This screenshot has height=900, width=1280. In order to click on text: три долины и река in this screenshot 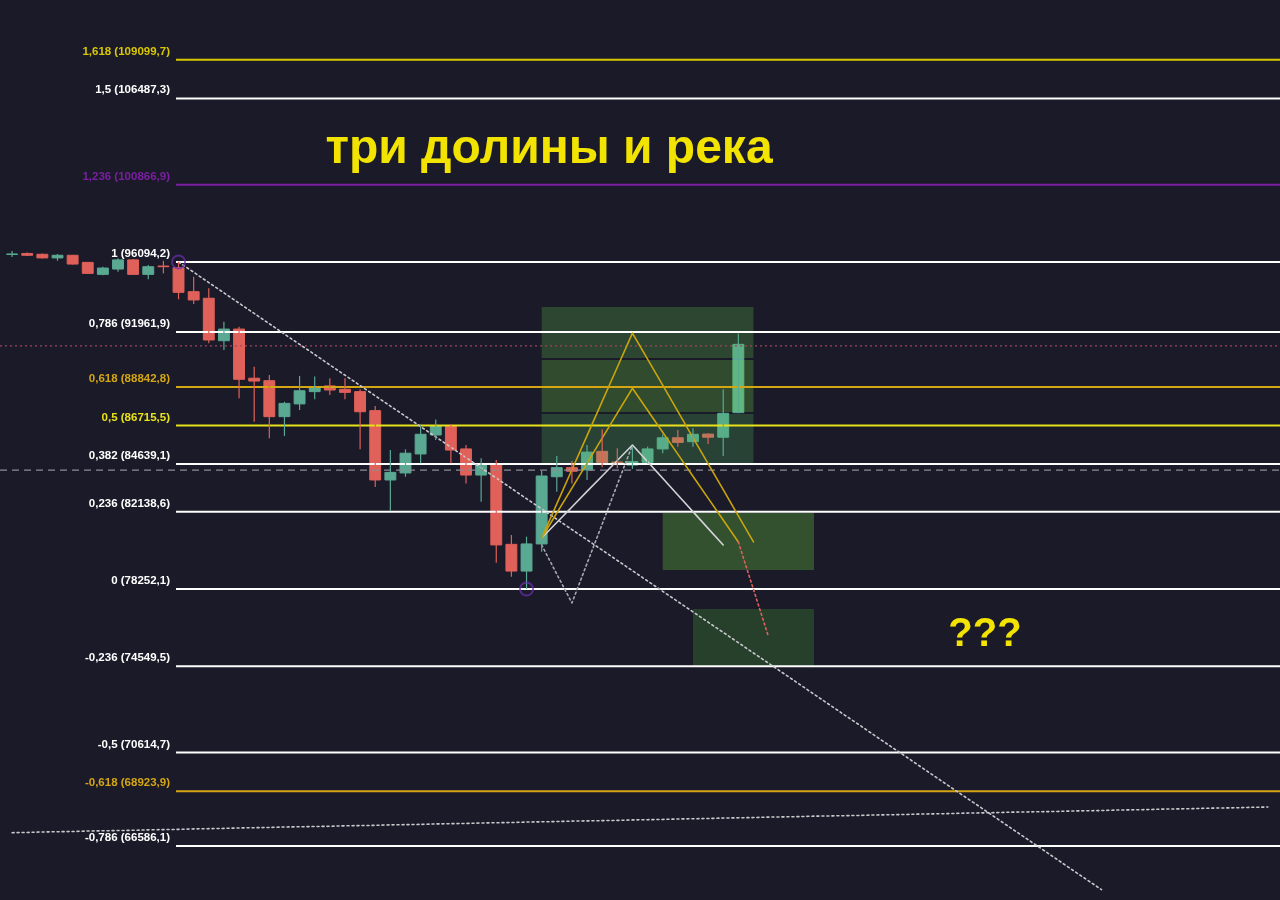, I will do `click(549, 146)`.